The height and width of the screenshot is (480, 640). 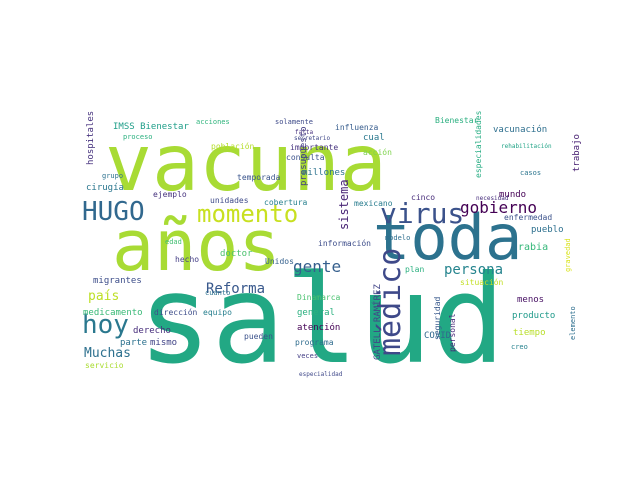 I want to click on word-pueblo: pueblo, so click(x=547, y=230).